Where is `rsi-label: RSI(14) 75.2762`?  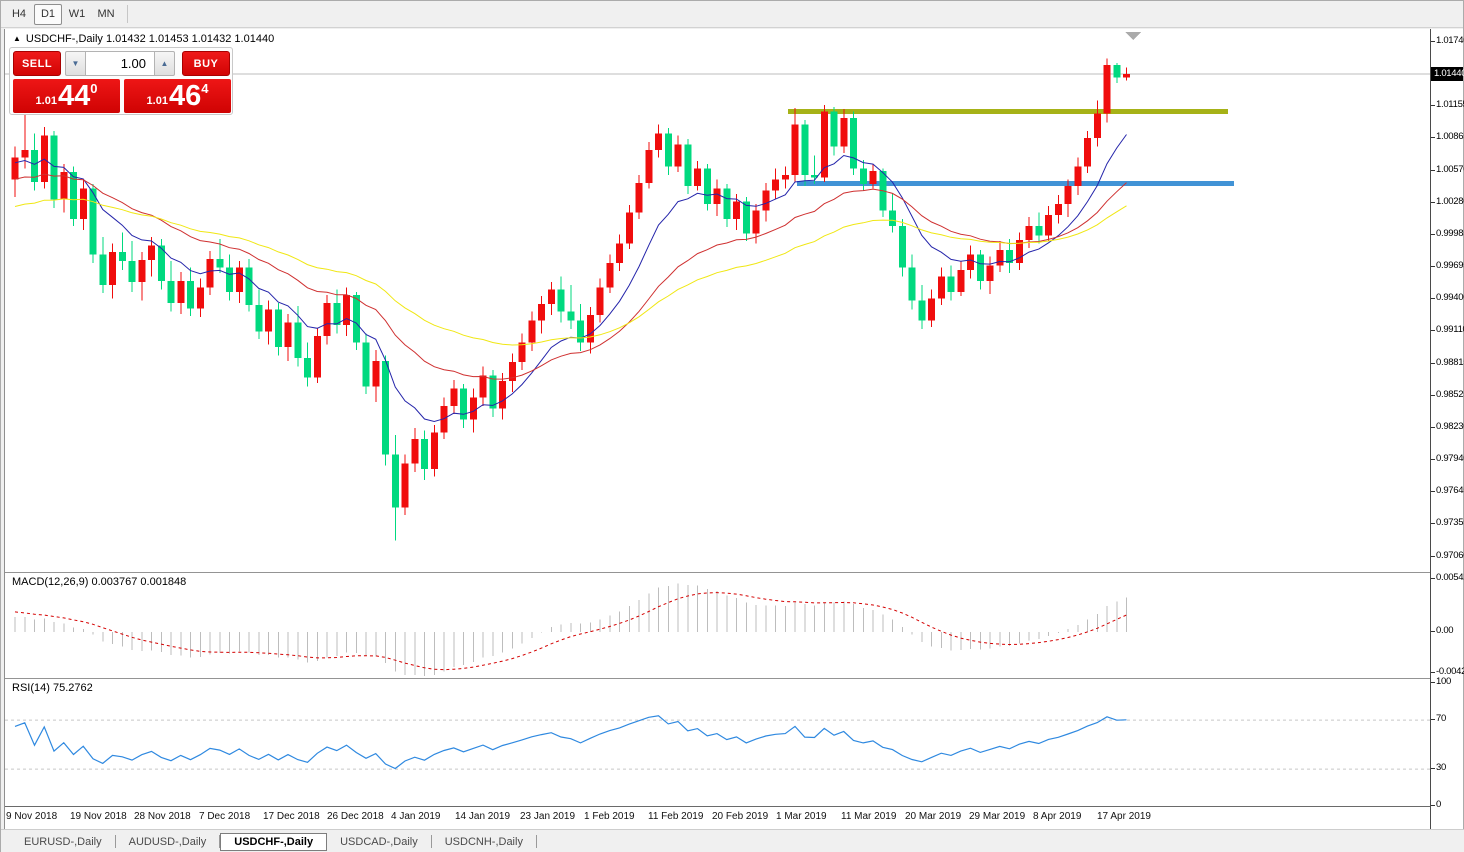
rsi-label: RSI(14) 75.2762 is located at coordinates (52, 688).